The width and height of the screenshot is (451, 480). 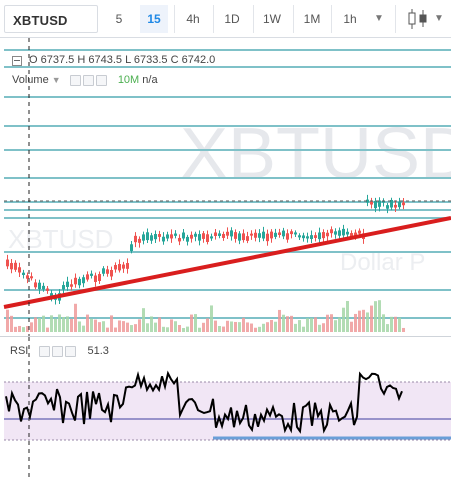 What do you see at coordinates (439, 18) in the screenshot?
I see `chart-type-chevron-down-icon: ▼` at bounding box center [439, 18].